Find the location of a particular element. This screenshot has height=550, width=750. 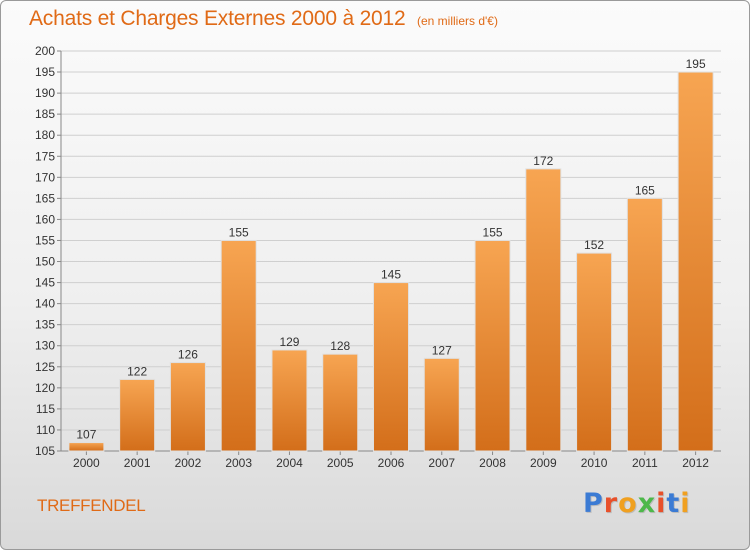

x-tick-label-2004: 2004 is located at coordinates (289, 463).